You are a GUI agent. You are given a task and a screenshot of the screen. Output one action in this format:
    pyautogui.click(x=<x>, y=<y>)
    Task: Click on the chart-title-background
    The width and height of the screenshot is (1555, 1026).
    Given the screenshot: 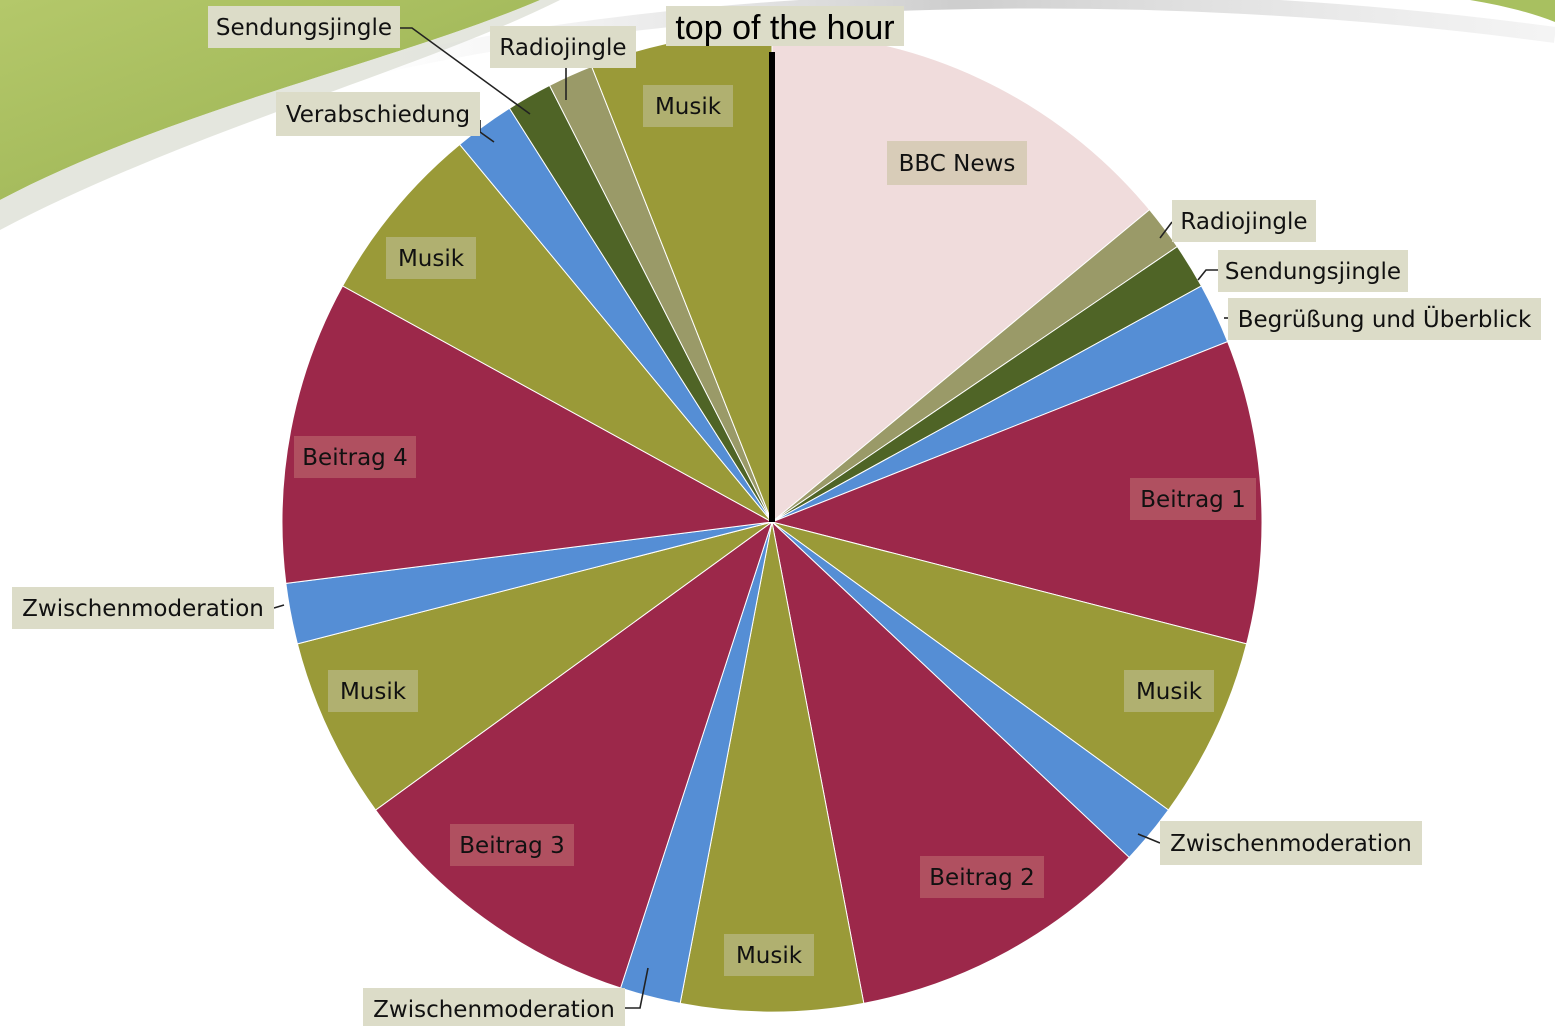 What is the action you would take?
    pyautogui.click(x=785, y=26)
    